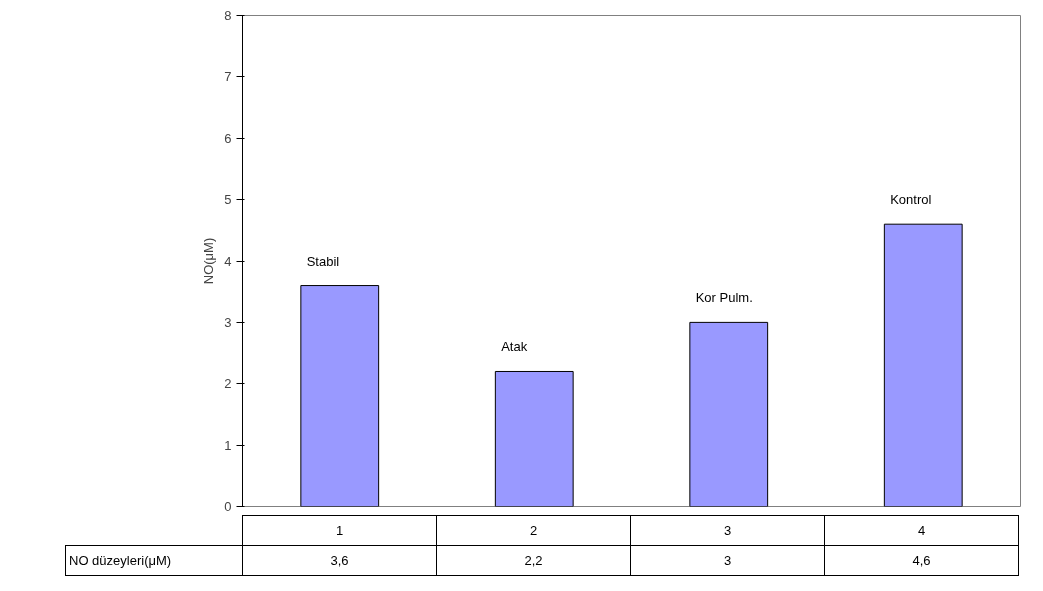 The image size is (1043, 591). I want to click on y-tick-label: 0, so click(228, 506).